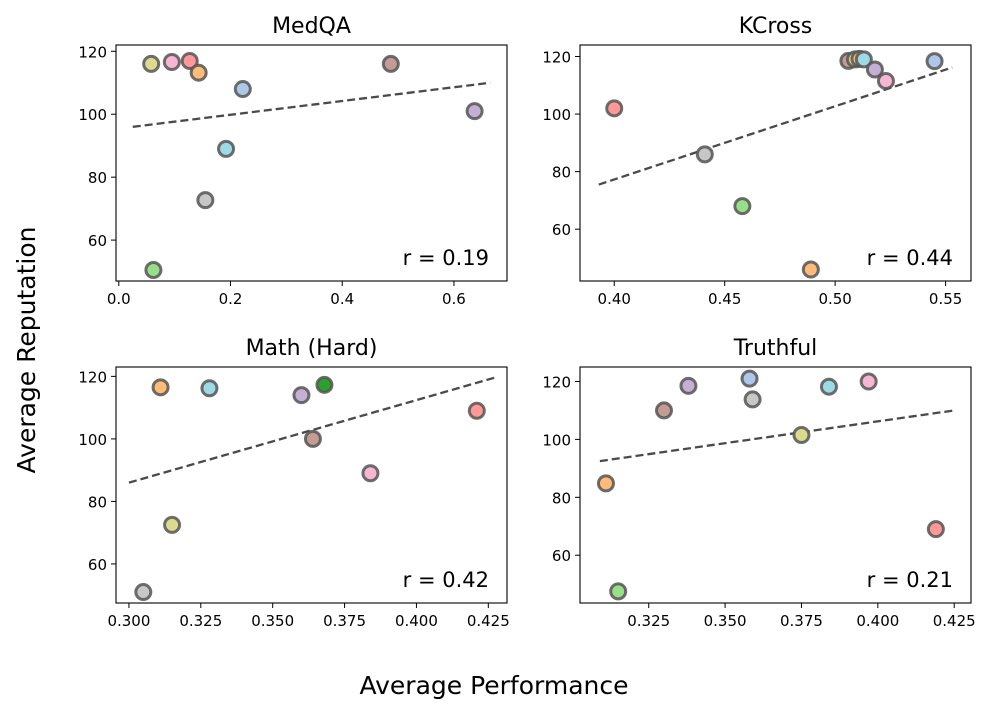 The height and width of the screenshot is (714, 996). What do you see at coordinates (493, 685) in the screenshot?
I see `figure-xlabel: Average Performance` at bounding box center [493, 685].